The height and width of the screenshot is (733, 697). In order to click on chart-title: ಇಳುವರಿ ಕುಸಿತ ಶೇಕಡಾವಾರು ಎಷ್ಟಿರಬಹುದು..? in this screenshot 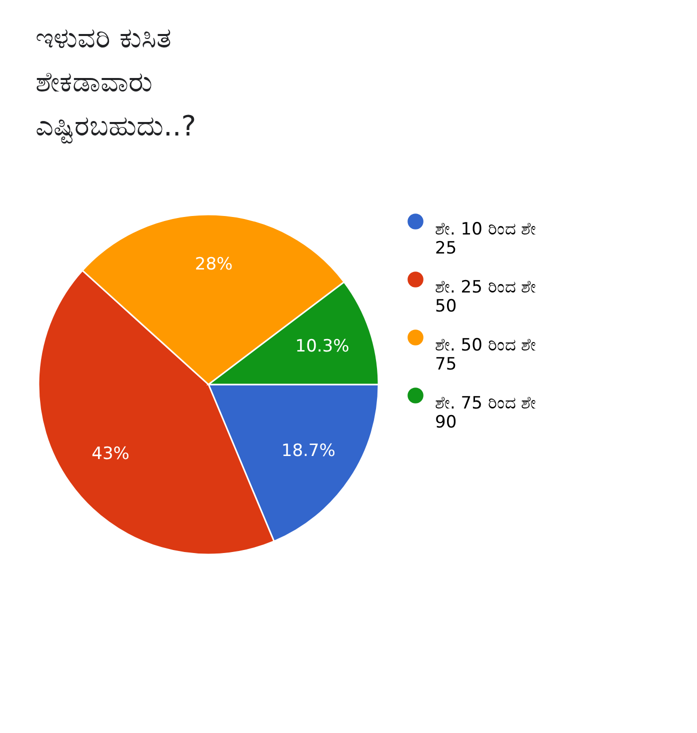, I will do `click(116, 83)`.